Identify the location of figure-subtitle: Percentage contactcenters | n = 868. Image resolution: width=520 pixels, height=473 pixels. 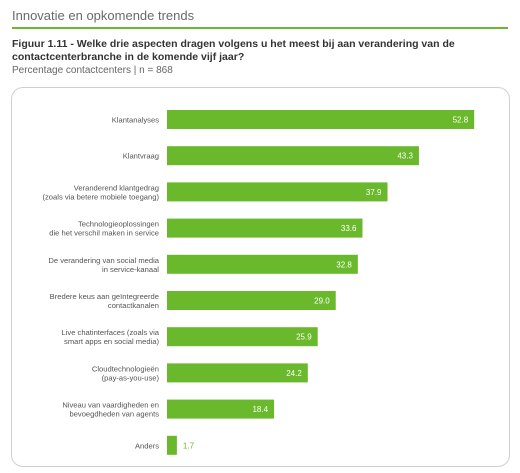
(92, 70).